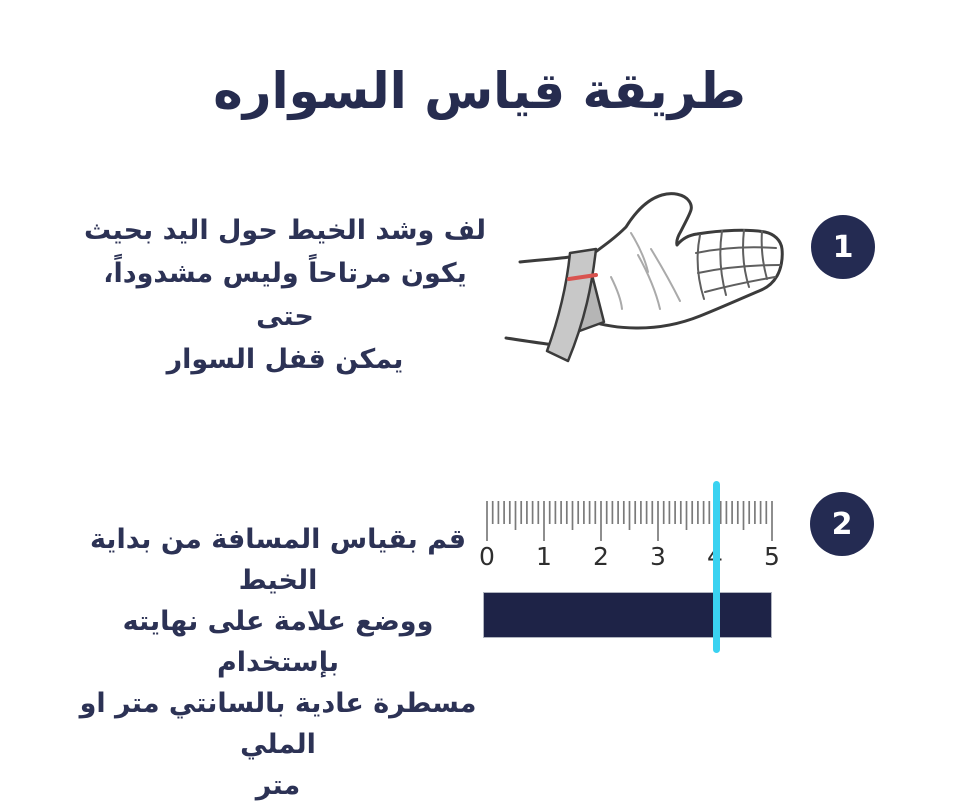 The height and width of the screenshot is (806, 959). What do you see at coordinates (285, 359) in the screenshot?
I see `step1-text-line: يمكن قفل السوار` at bounding box center [285, 359].